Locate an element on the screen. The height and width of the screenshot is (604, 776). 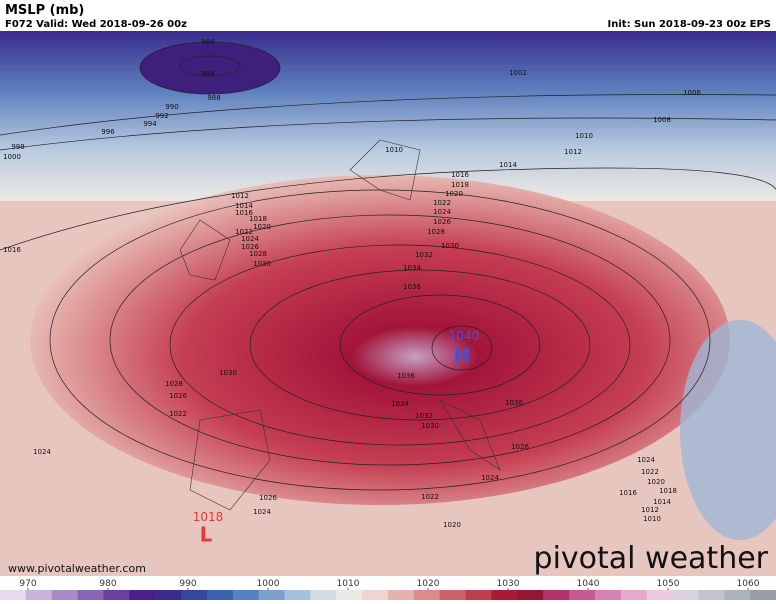
contour-label: 1008 is located at coordinates (662, 120).